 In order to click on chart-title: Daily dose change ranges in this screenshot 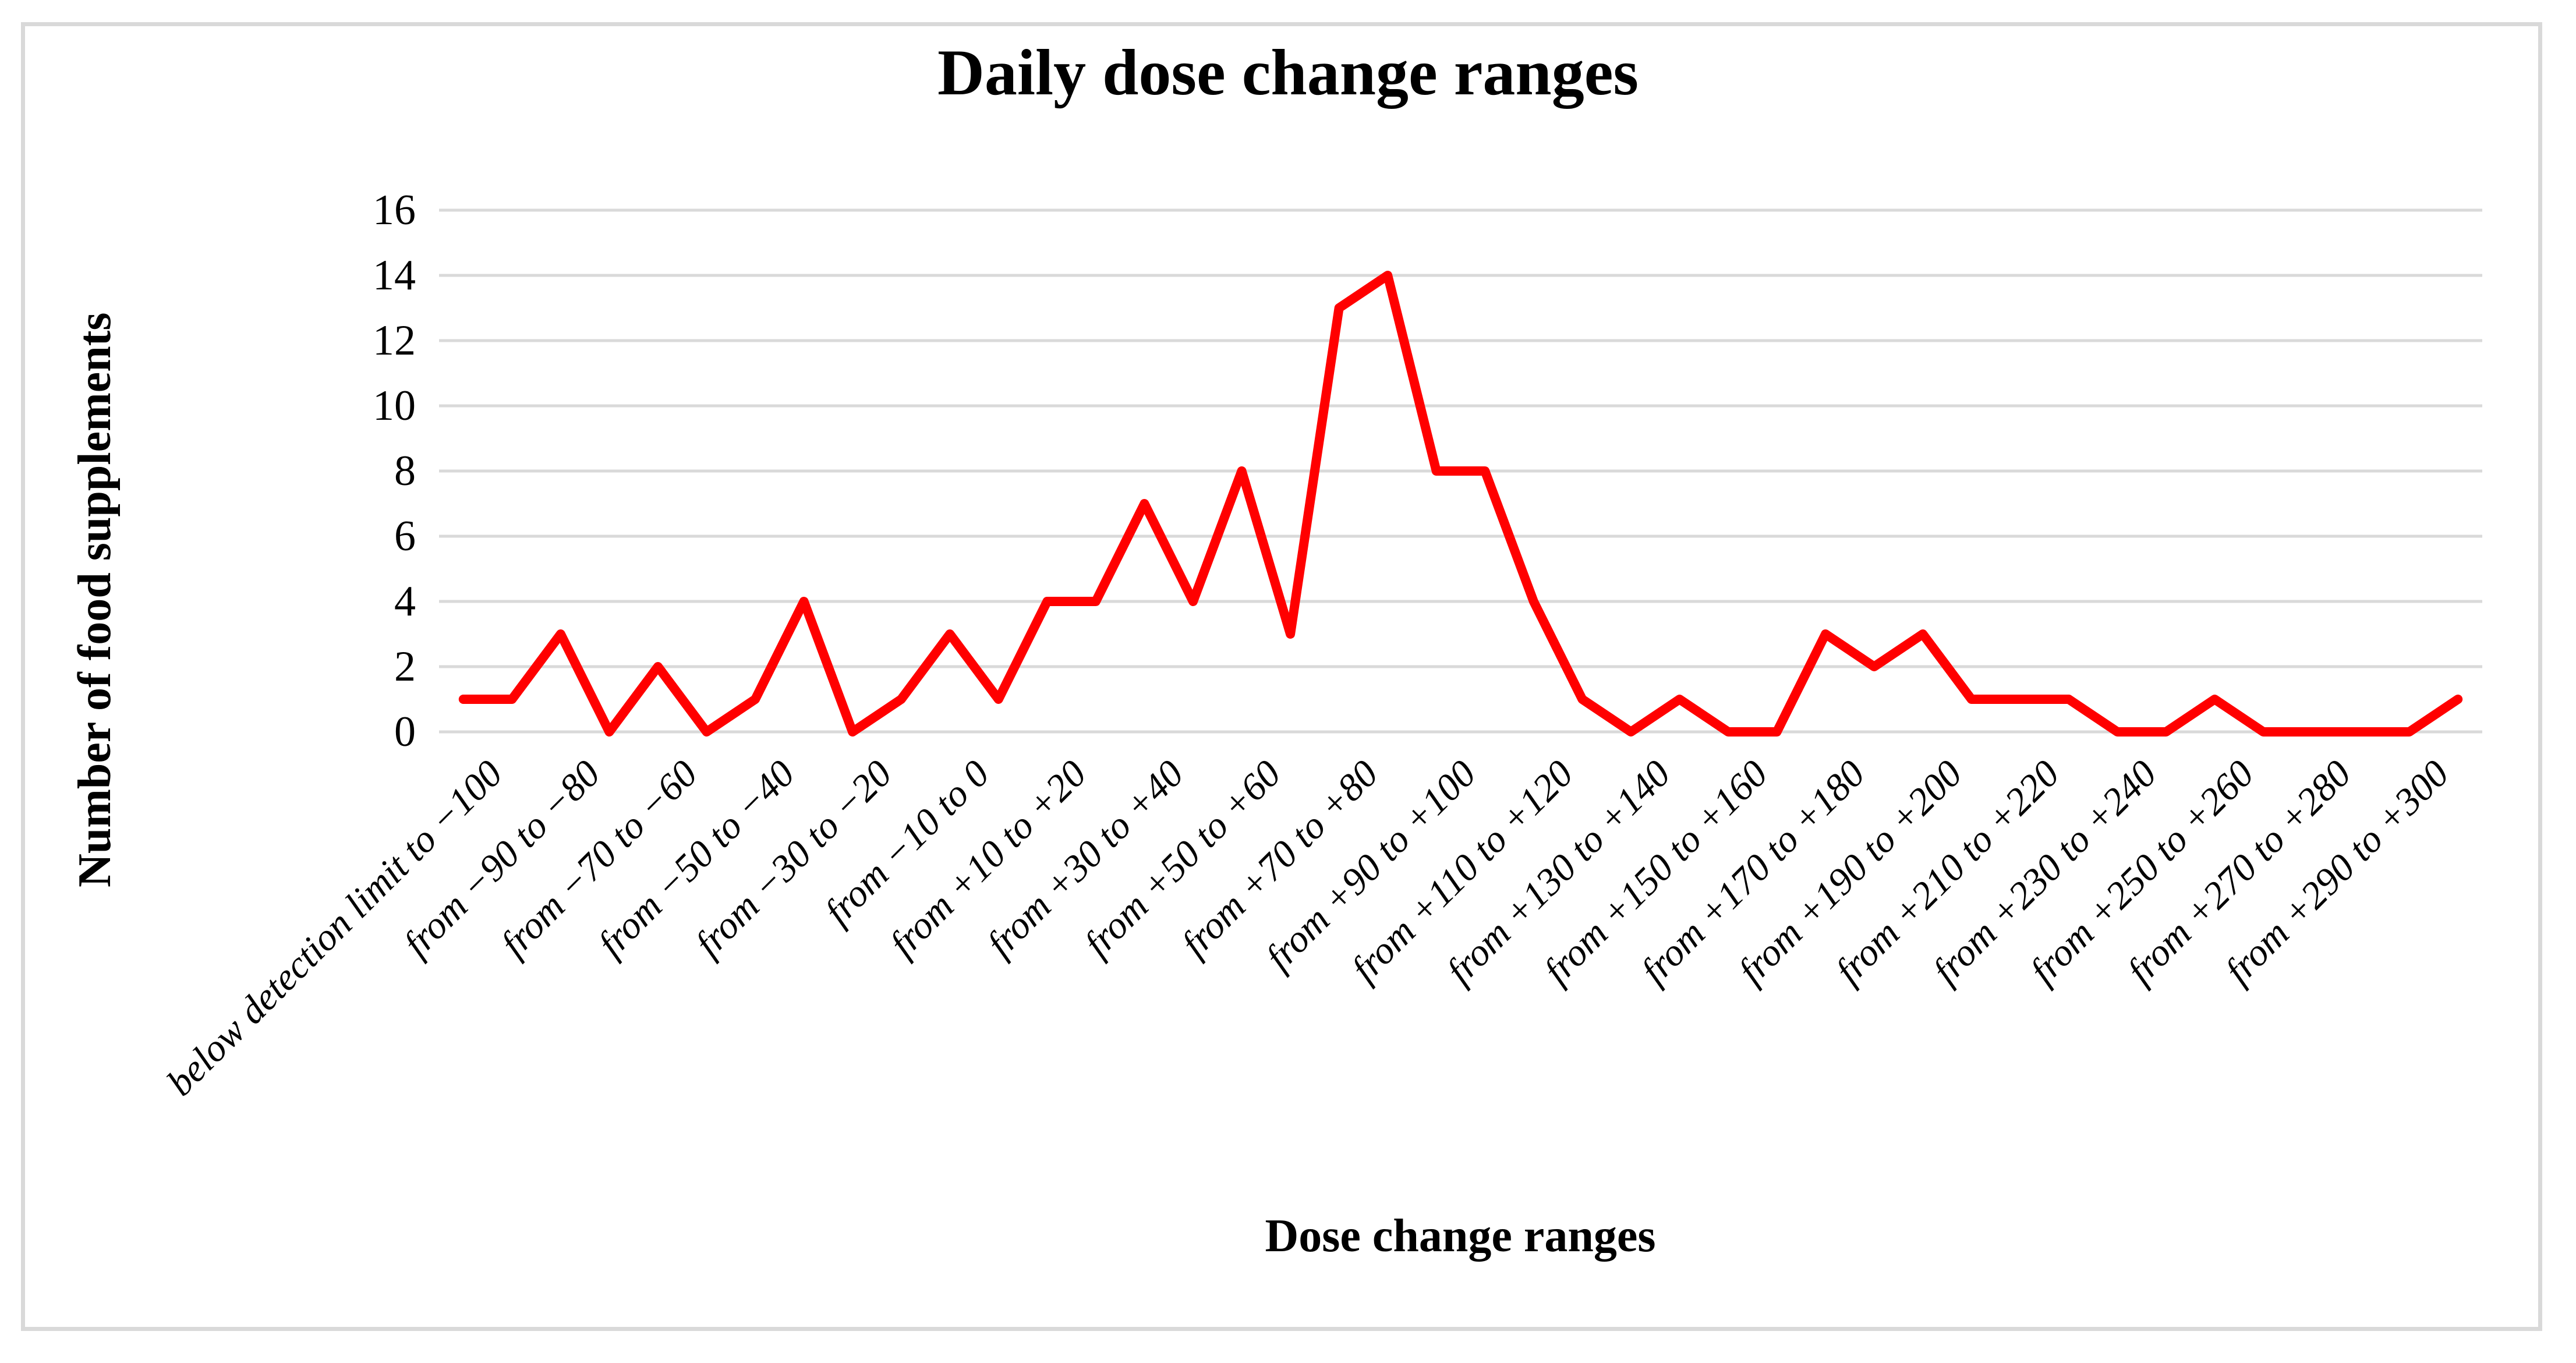, I will do `click(1288, 73)`.